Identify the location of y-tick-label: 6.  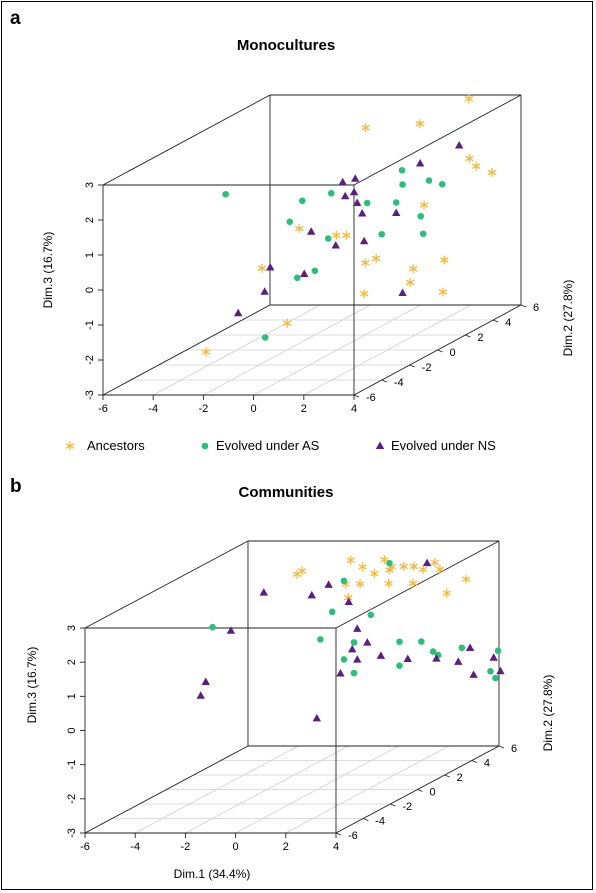
(536, 308).